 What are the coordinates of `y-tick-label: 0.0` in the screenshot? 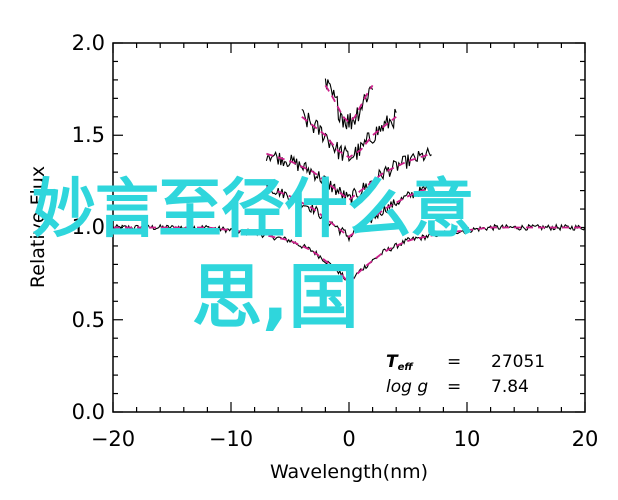 It's located at (88, 412).